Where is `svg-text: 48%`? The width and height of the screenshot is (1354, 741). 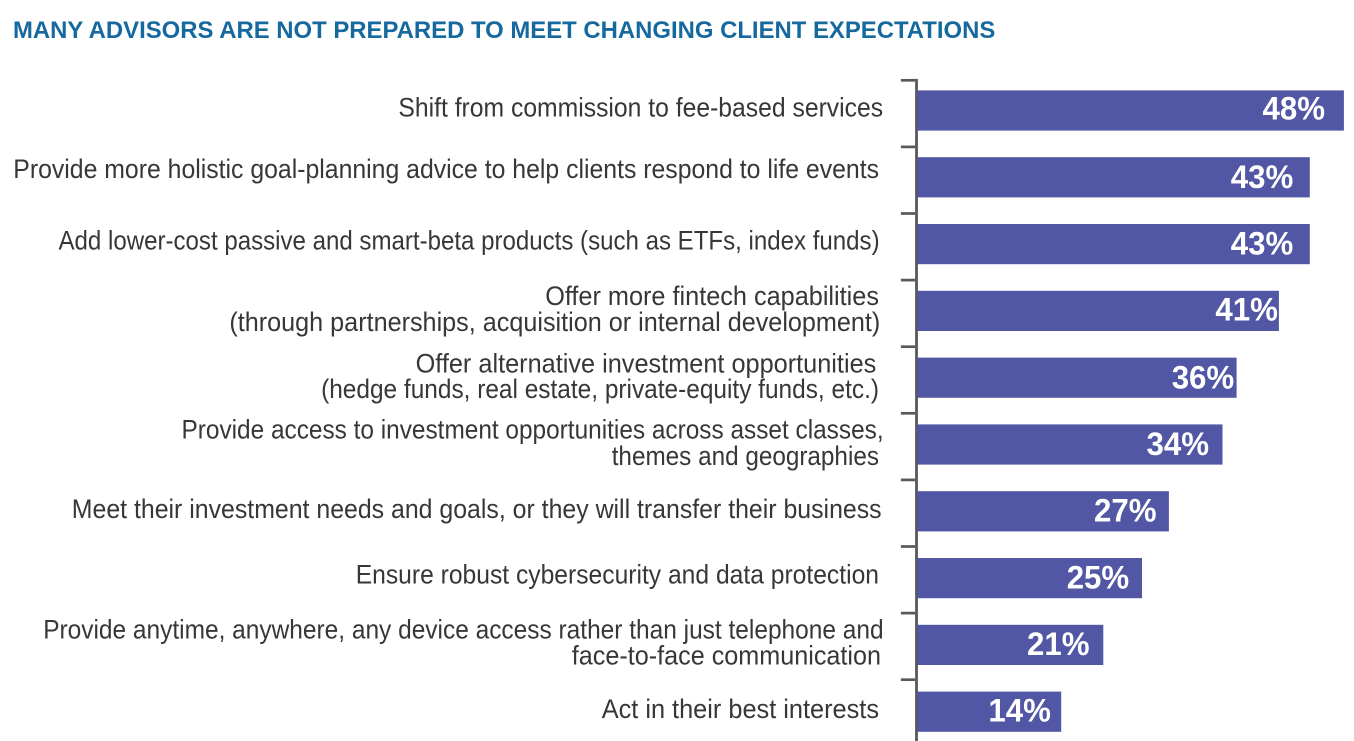 svg-text: 48% is located at coordinates (1294, 109).